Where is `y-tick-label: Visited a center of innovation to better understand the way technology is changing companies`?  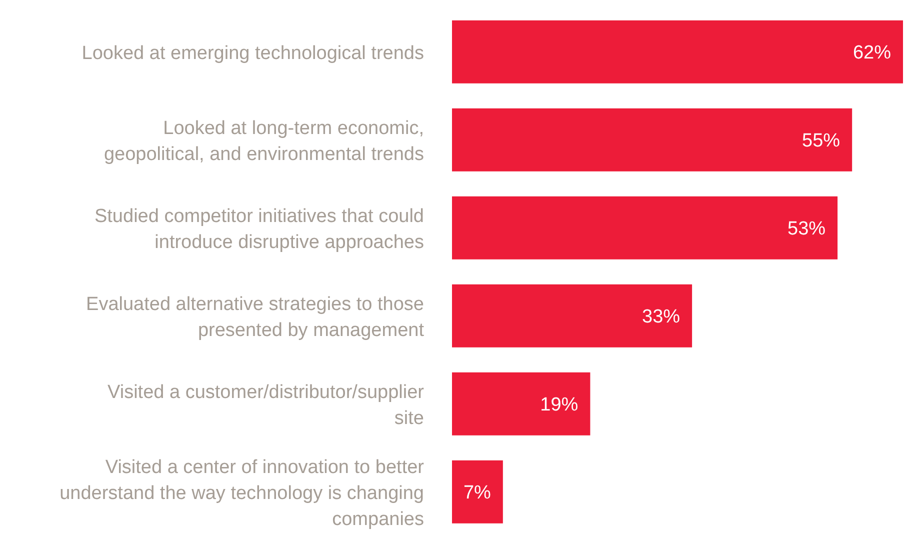
y-tick-label: Visited a center of innovation to better understand the way technology is changing companies is located at coordinates (242, 493).